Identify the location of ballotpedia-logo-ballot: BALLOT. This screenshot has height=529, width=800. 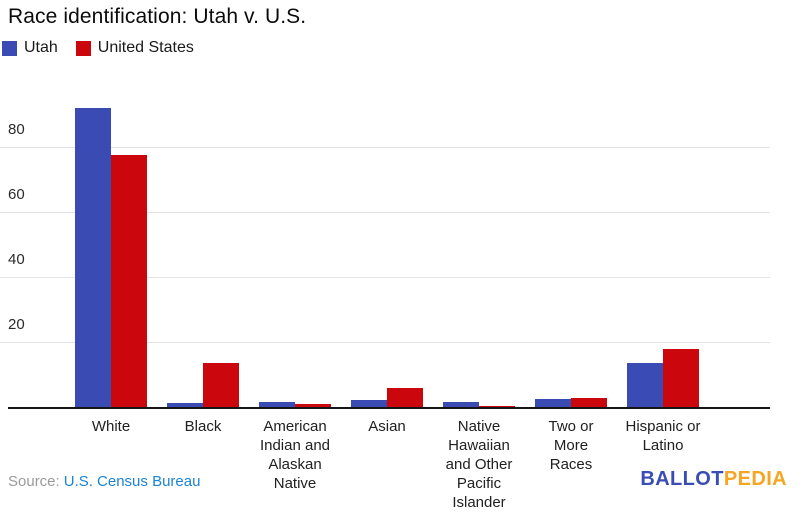
(682, 479).